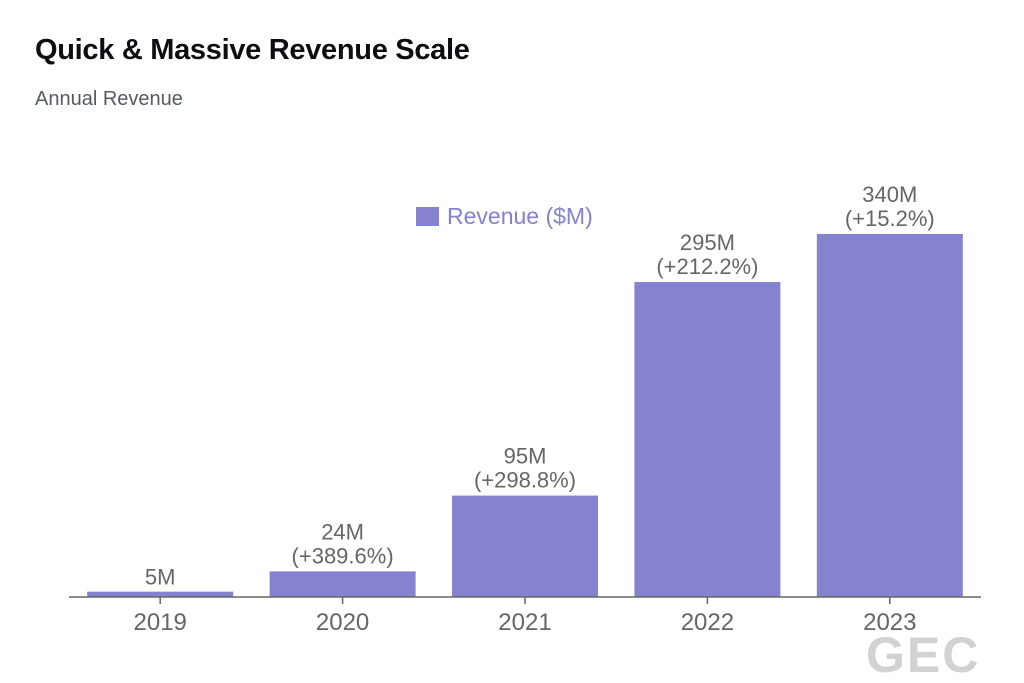 This screenshot has width=1024, height=683. I want to click on data-label-growth-2022: (+212.2%), so click(707, 266).